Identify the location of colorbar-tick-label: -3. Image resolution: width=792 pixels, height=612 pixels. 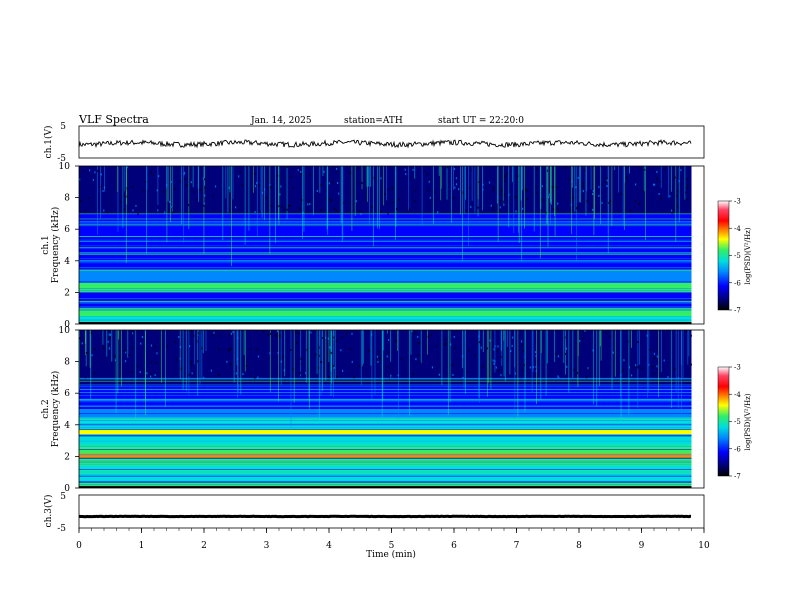
(737, 368).